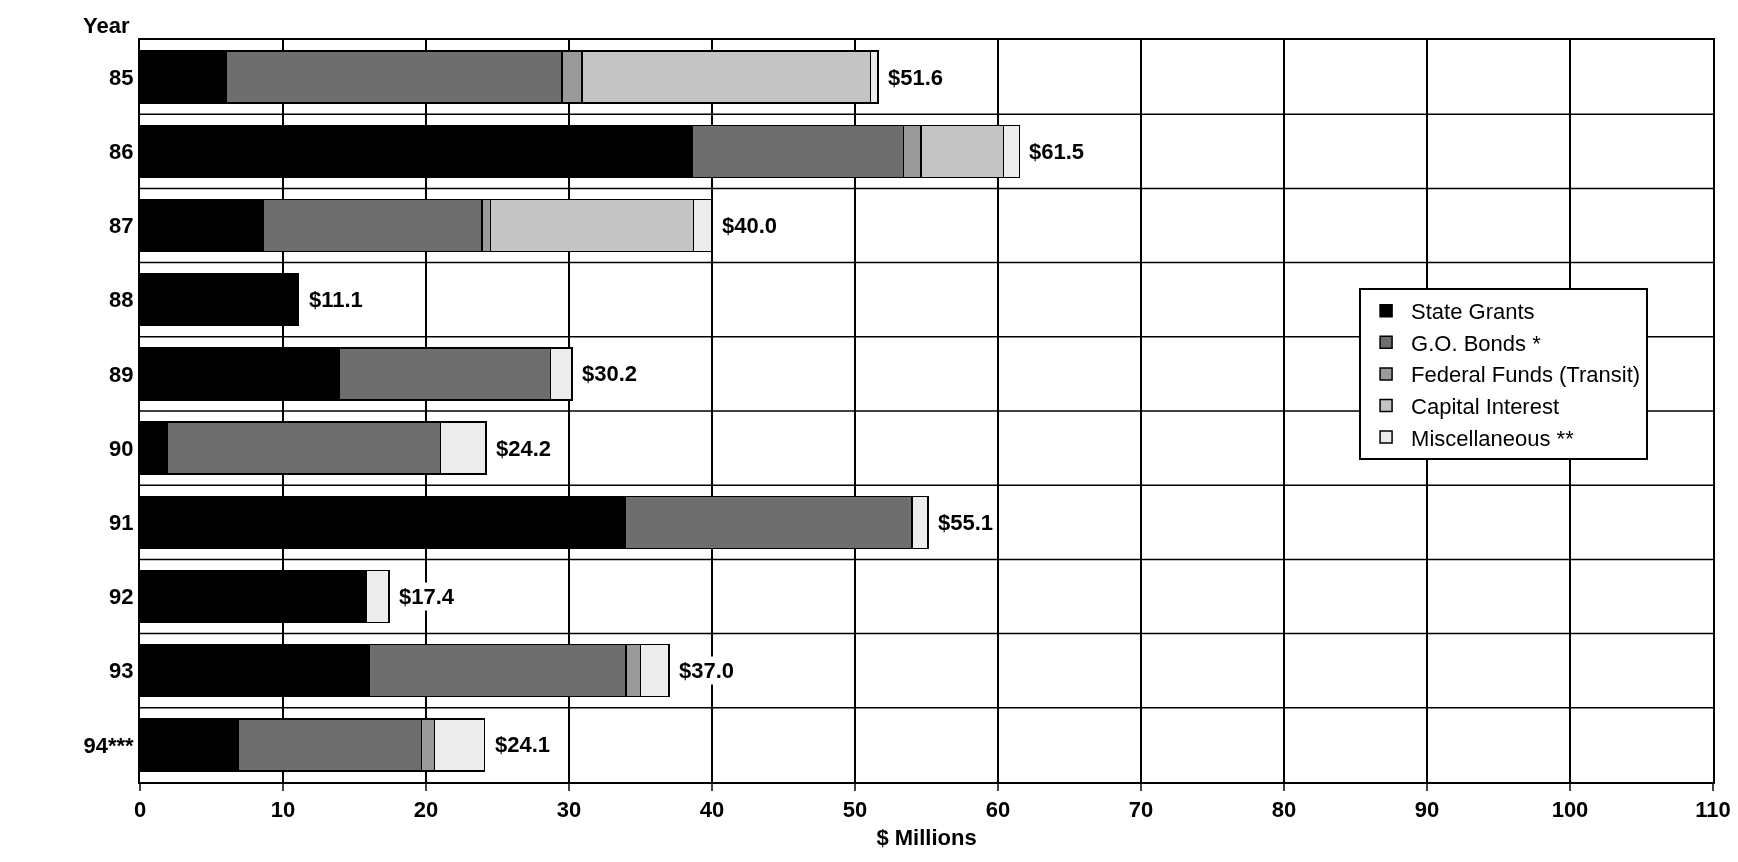 The height and width of the screenshot is (862, 1738). Describe the element at coordinates (1473, 312) in the screenshot. I see `legend-label: State Grants` at that location.